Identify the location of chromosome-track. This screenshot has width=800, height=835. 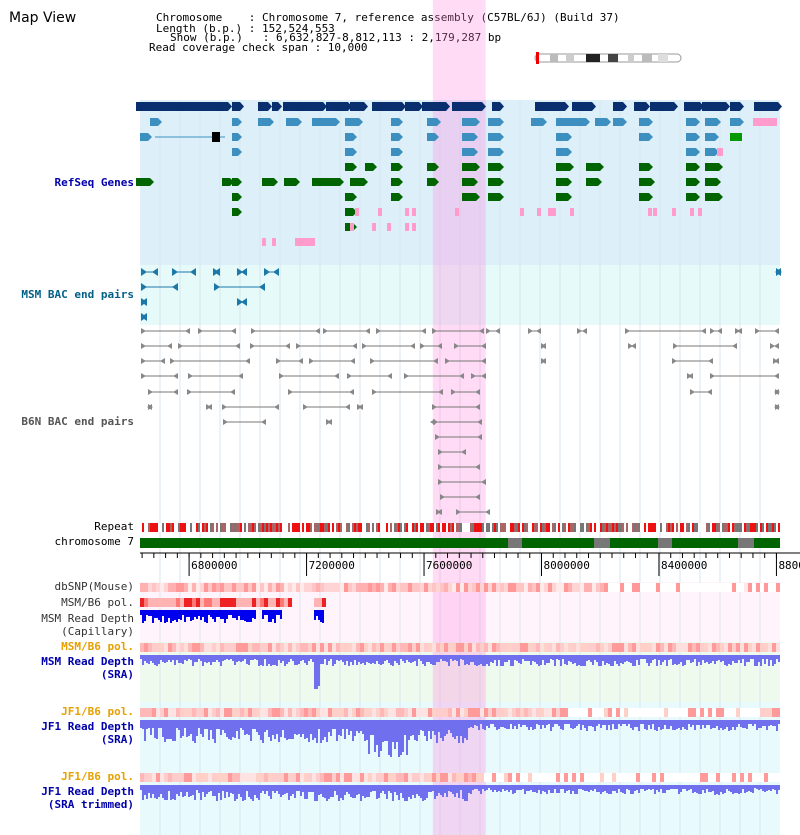
(460, 543).